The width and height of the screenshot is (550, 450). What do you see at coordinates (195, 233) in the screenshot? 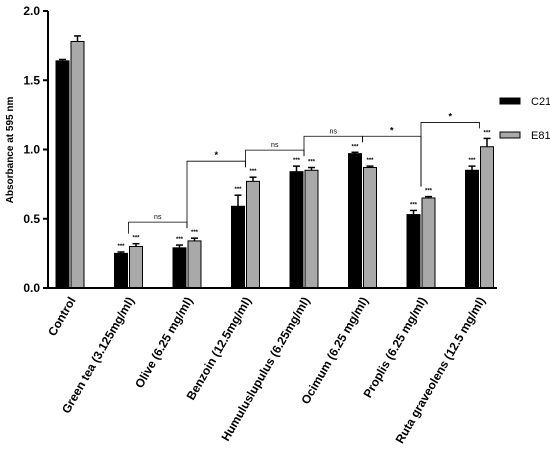
I see `significance-label-e81-2: ***` at bounding box center [195, 233].